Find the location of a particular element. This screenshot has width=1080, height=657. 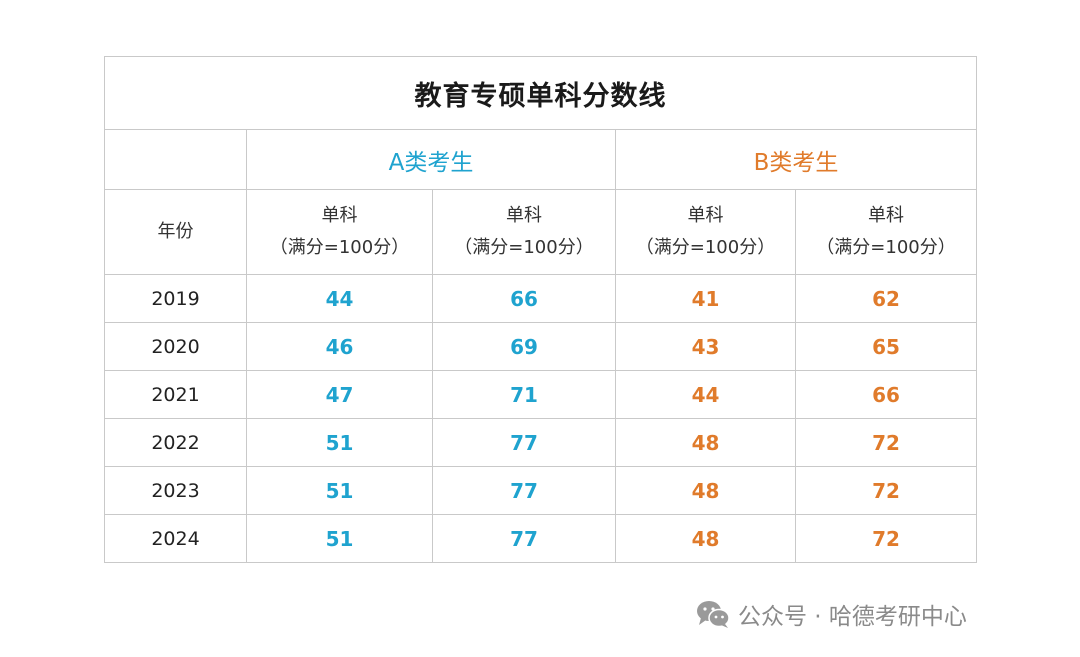

sub-header-b2: 单科 （满分=100分） is located at coordinates (886, 232).